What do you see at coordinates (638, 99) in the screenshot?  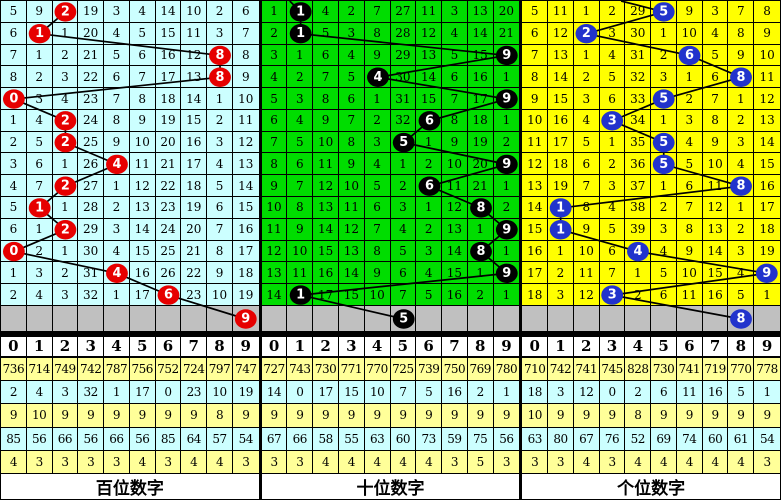 I see `grid-cell: 33` at bounding box center [638, 99].